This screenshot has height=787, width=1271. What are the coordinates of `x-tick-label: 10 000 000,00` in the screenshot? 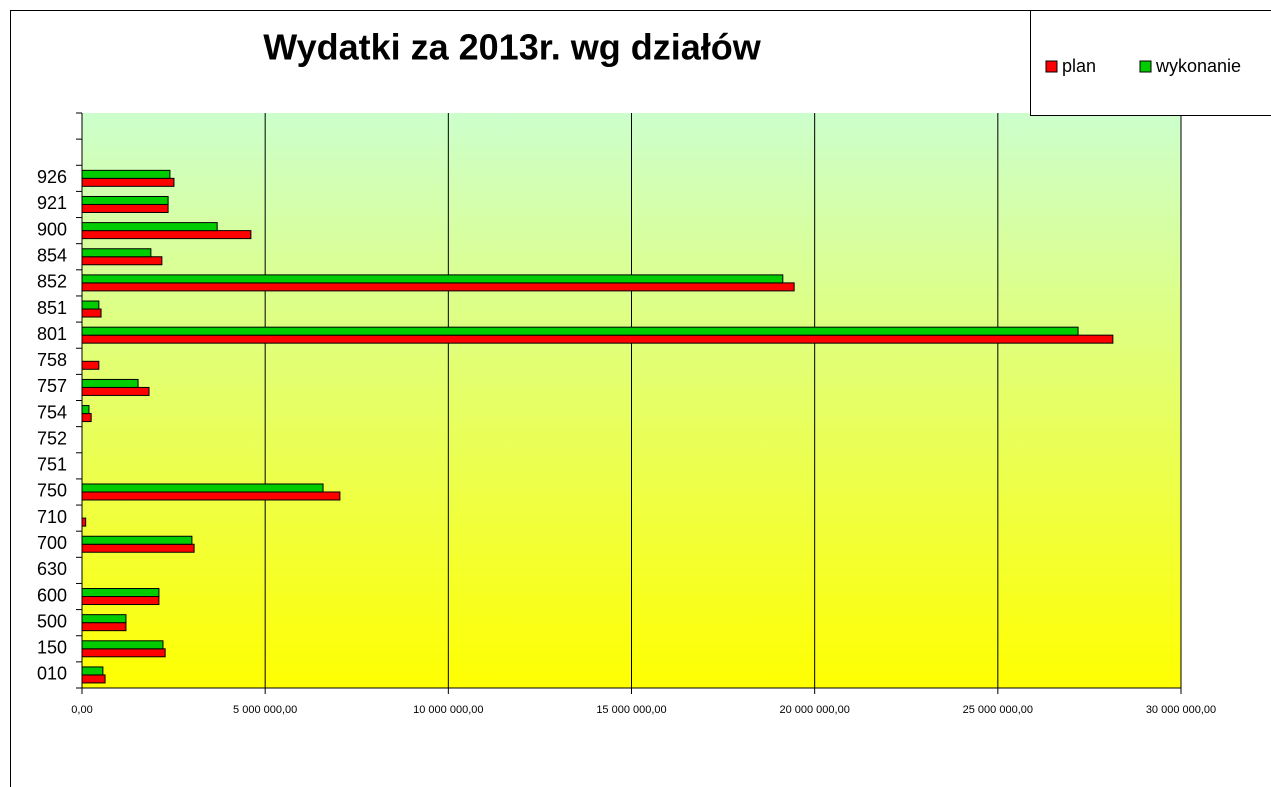 It's located at (448, 710).